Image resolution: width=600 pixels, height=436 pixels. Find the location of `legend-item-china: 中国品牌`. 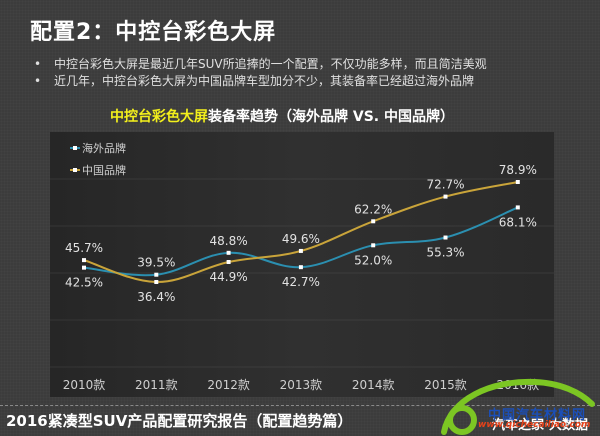

legend-item-china: 中国品牌 is located at coordinates (98, 170).